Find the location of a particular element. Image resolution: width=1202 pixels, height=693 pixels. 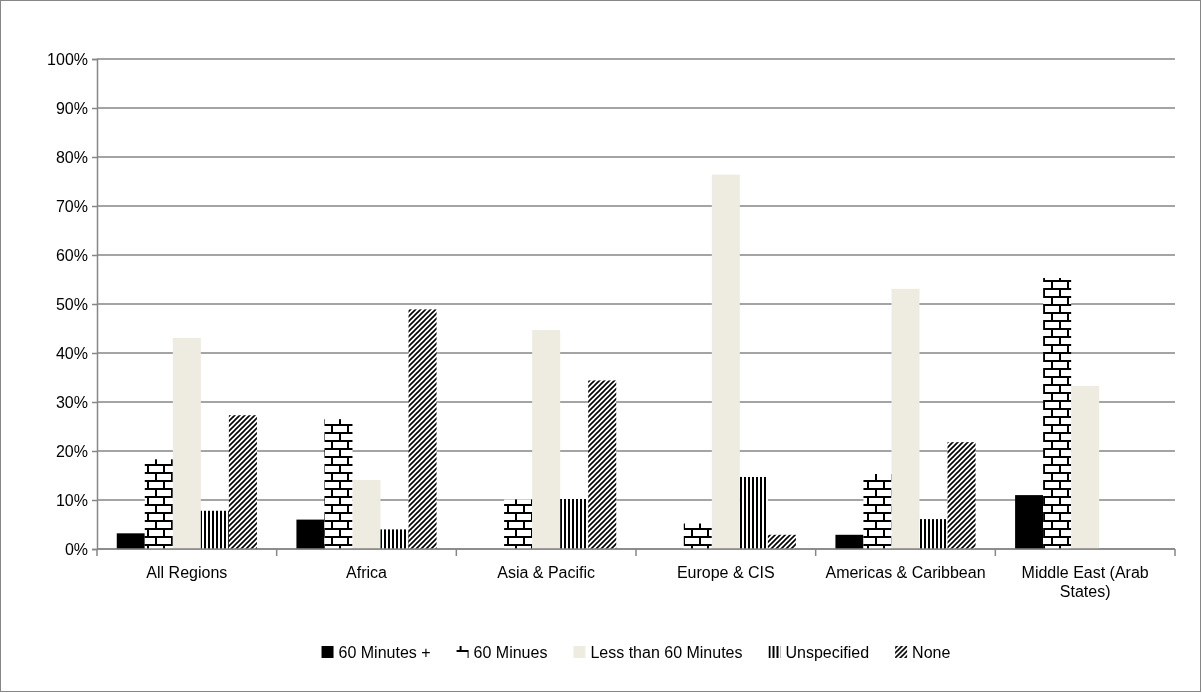

y-tick-label: 50% is located at coordinates (71, 304).